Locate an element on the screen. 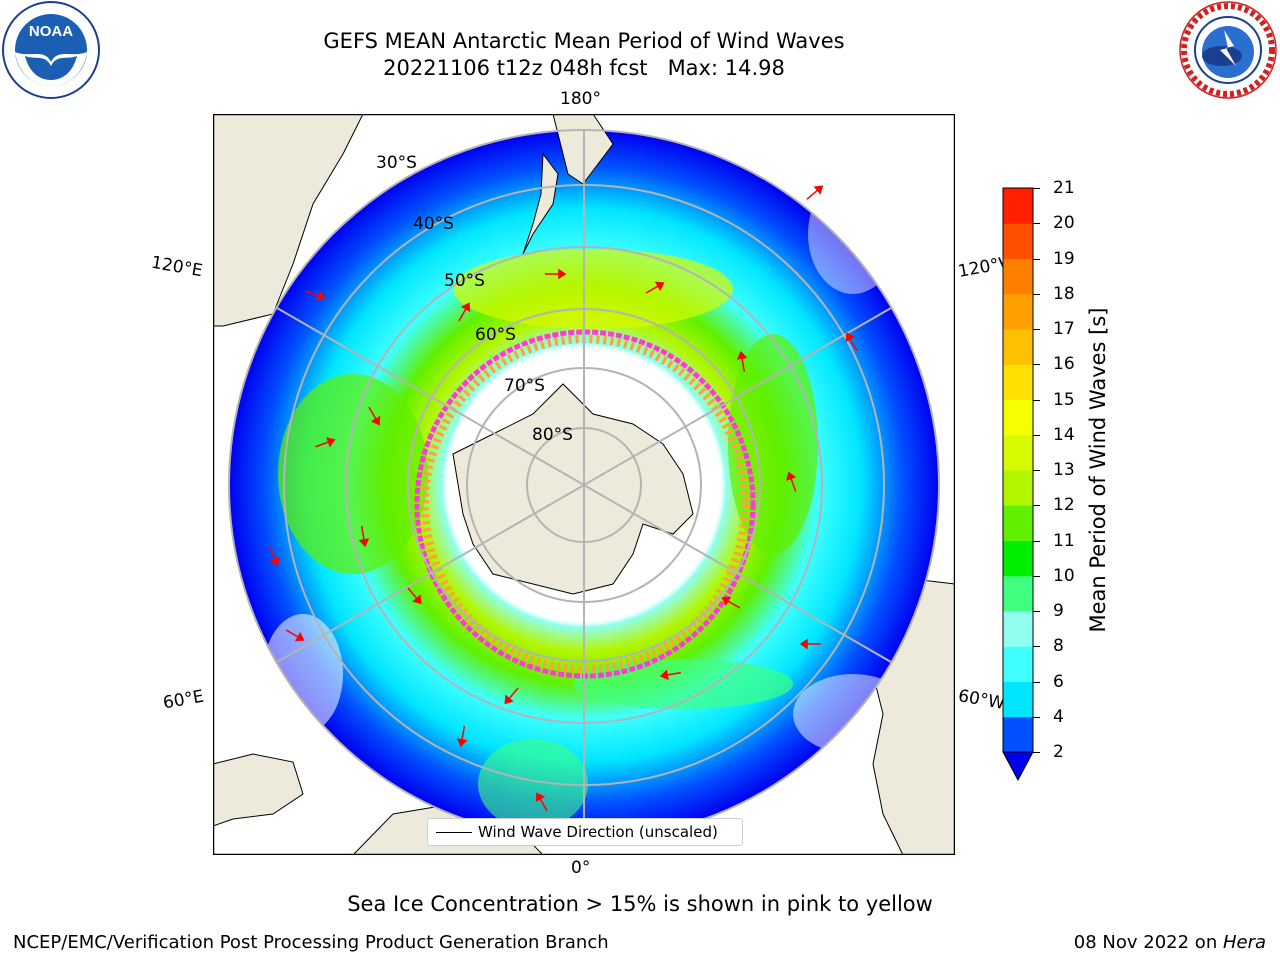  antarctica is located at coordinates (573, 489).